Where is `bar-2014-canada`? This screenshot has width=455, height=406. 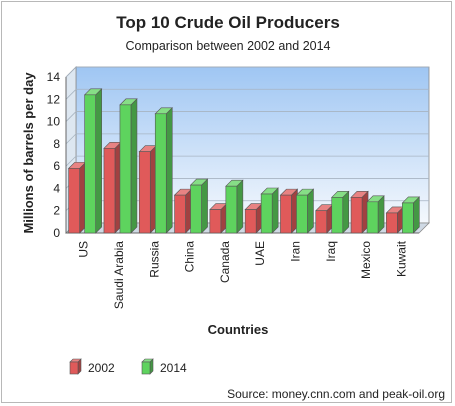 bar-2014-canada is located at coordinates (234, 206).